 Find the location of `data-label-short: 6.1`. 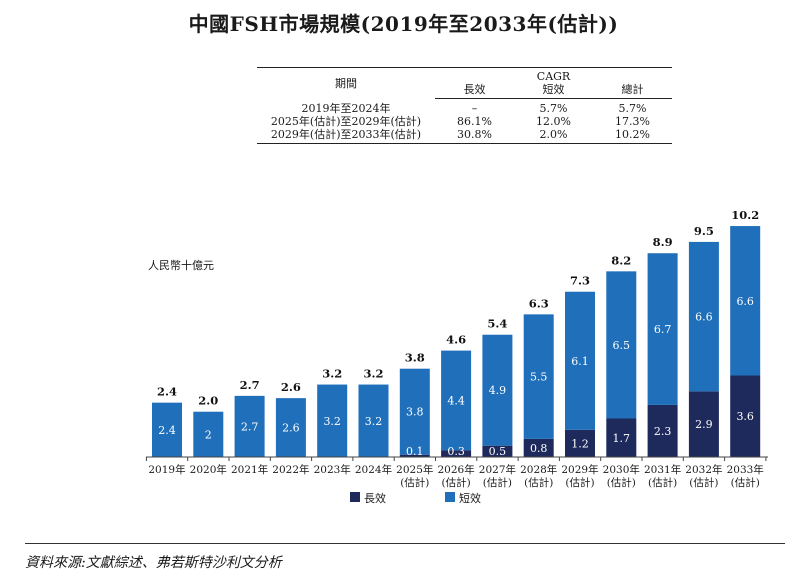

data-label-short: 6.1 is located at coordinates (580, 361).